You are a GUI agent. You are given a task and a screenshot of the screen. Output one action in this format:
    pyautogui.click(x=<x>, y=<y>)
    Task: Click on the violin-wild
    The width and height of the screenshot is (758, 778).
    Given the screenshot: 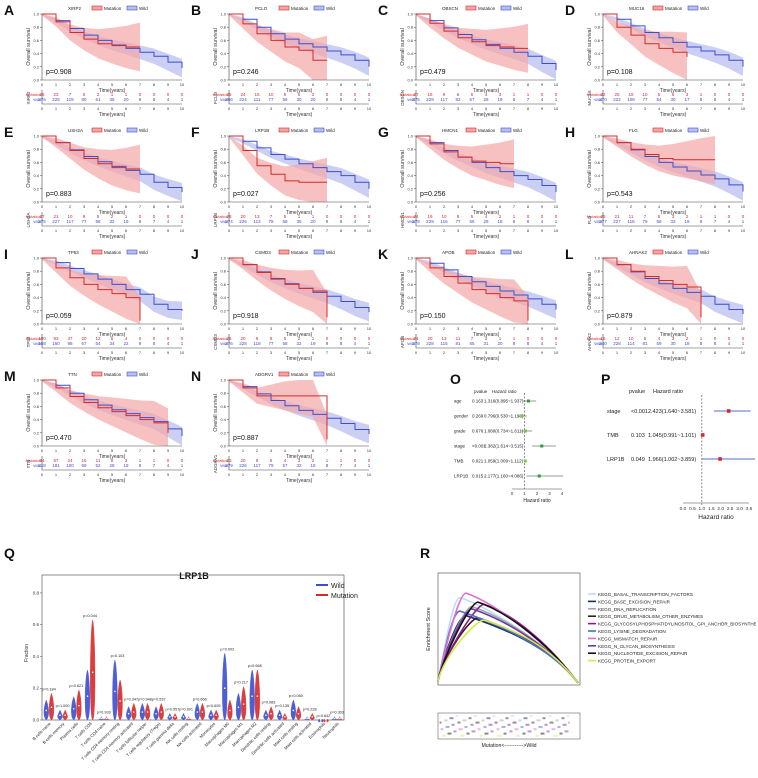 What is the action you would take?
    pyautogui.click(x=252, y=695)
    